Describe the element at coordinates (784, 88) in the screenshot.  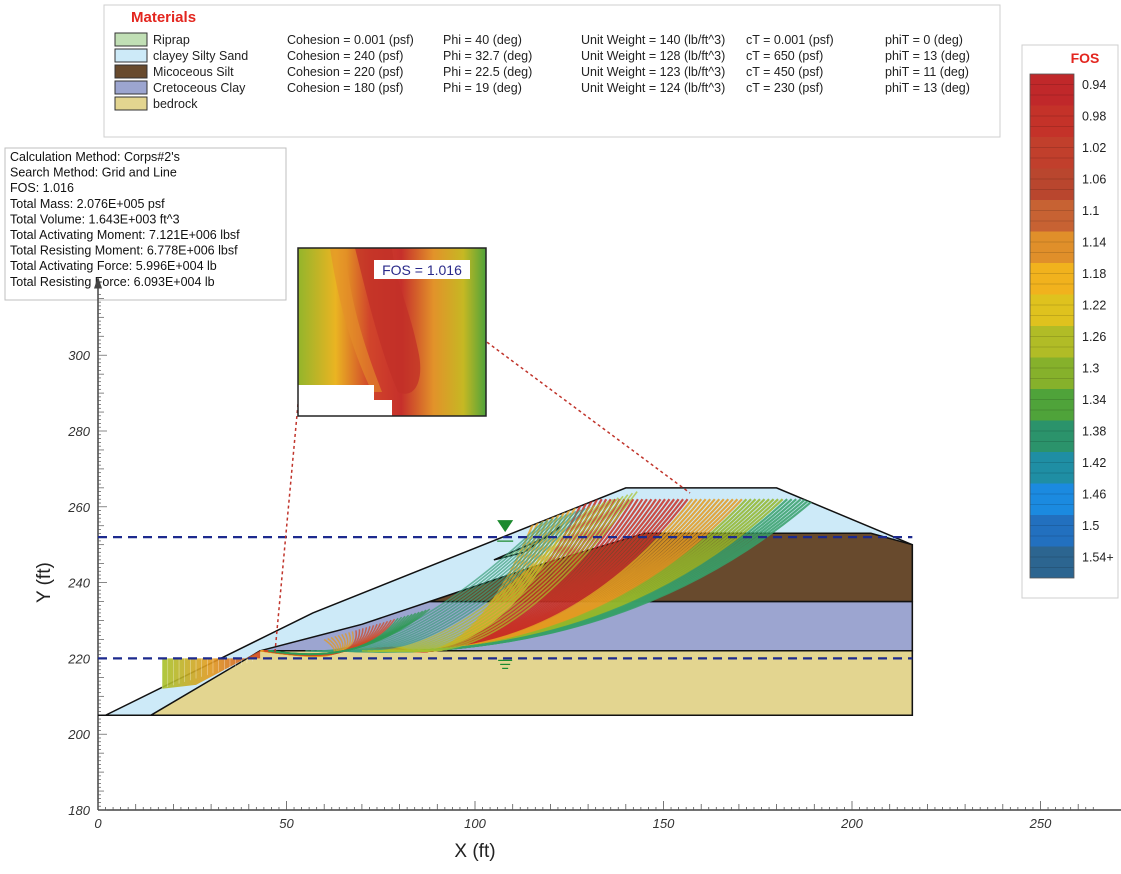
I see `material-ct: cT = 230 (psf)` at that location.